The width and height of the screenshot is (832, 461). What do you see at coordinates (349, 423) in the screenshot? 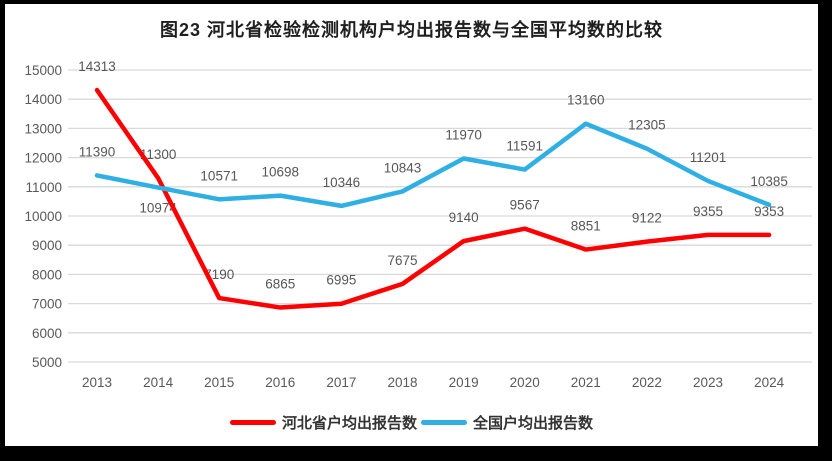
I see `legend-label-hebei: 河北省户均出报告数` at bounding box center [349, 423].